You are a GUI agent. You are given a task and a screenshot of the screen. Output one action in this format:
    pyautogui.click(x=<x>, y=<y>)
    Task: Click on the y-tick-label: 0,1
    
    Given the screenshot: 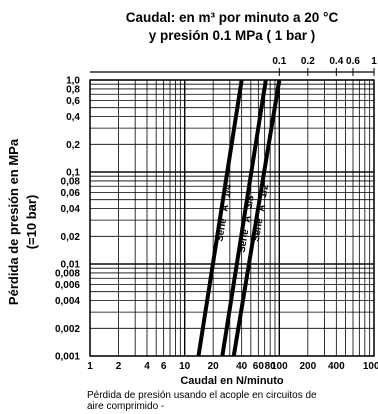 What is the action you would take?
    pyautogui.click(x=73, y=173)
    